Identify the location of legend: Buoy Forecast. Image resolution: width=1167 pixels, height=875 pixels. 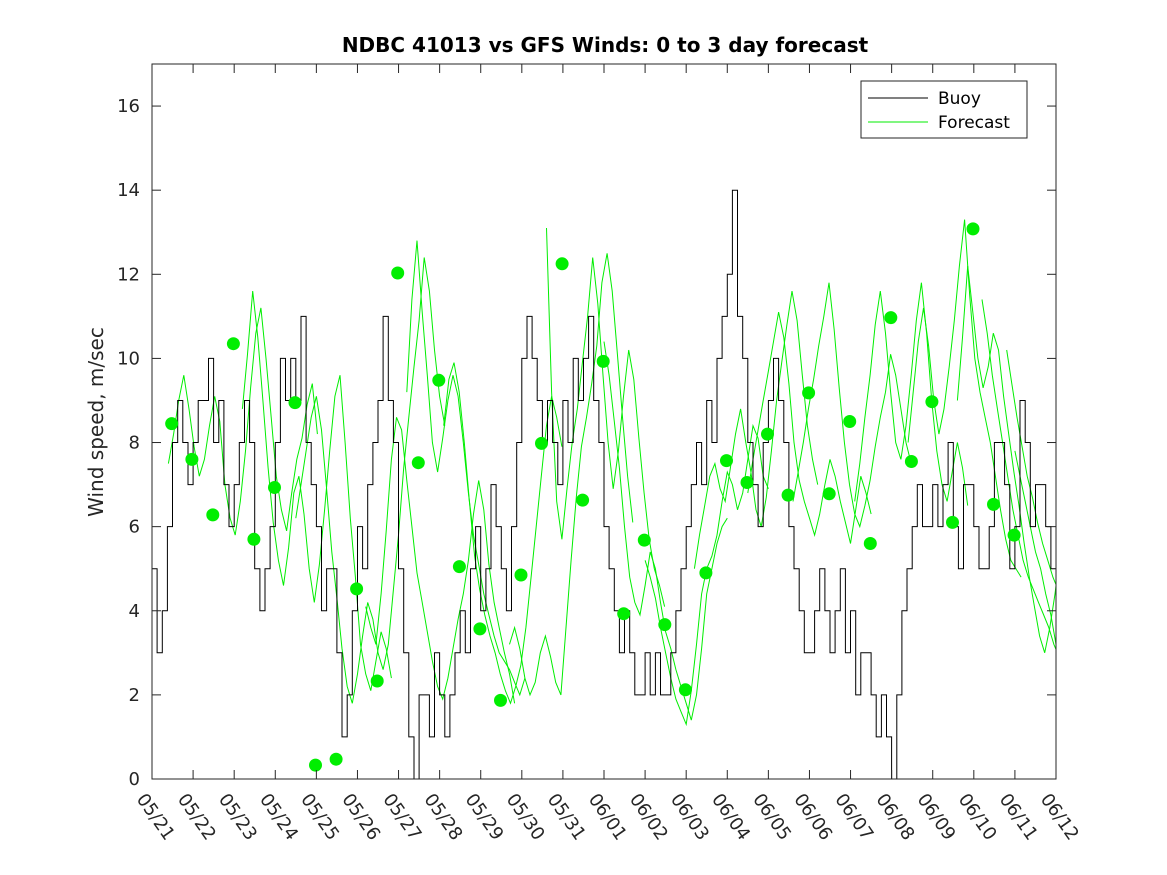
(944, 109).